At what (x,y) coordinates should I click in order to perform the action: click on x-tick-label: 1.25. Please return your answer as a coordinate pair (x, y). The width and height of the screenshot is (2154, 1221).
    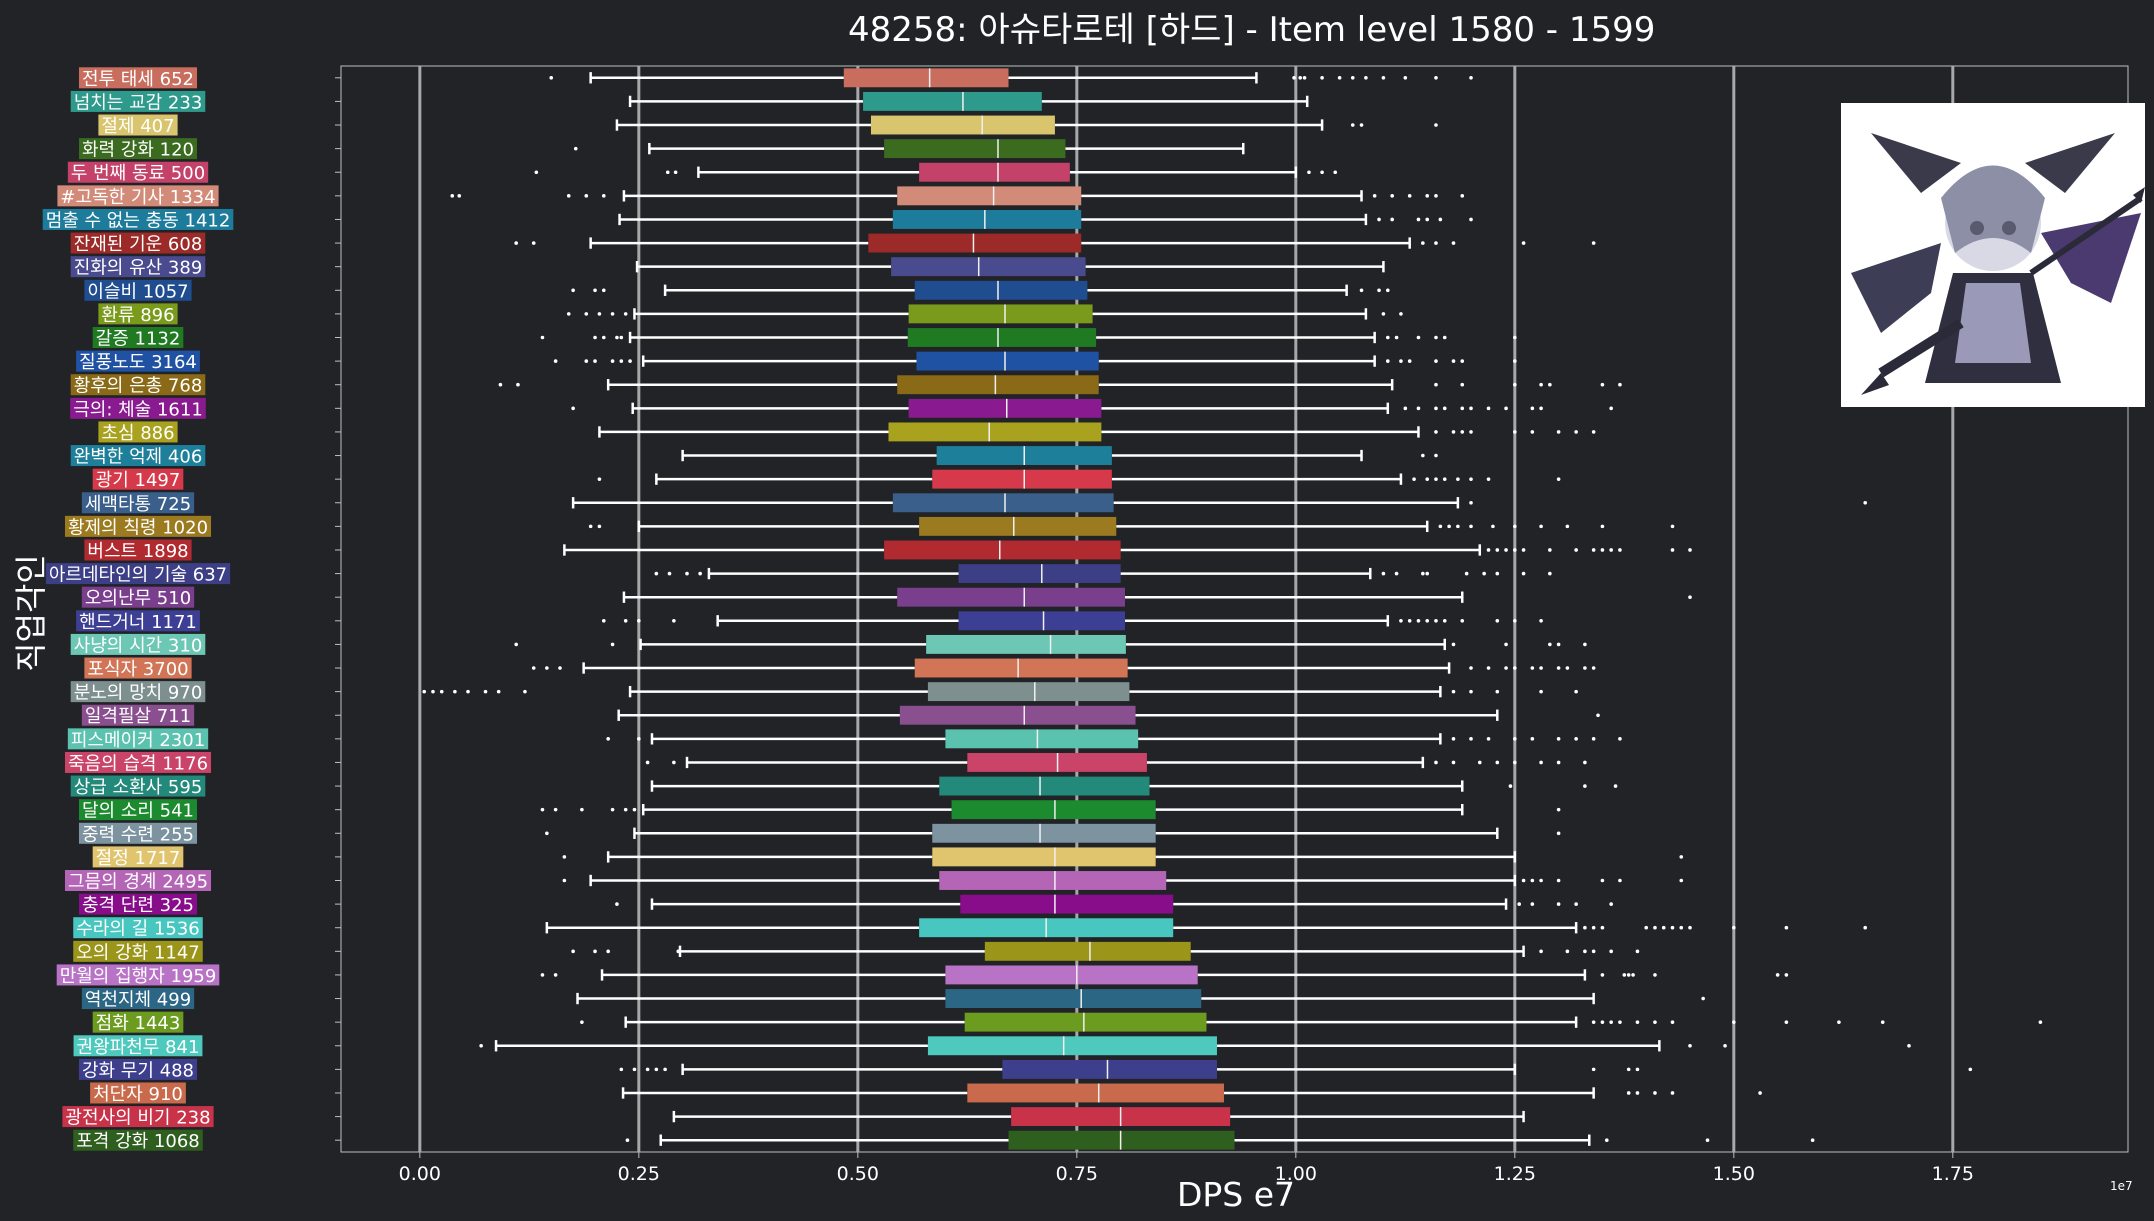
    Looking at the image, I should click on (1515, 1174).